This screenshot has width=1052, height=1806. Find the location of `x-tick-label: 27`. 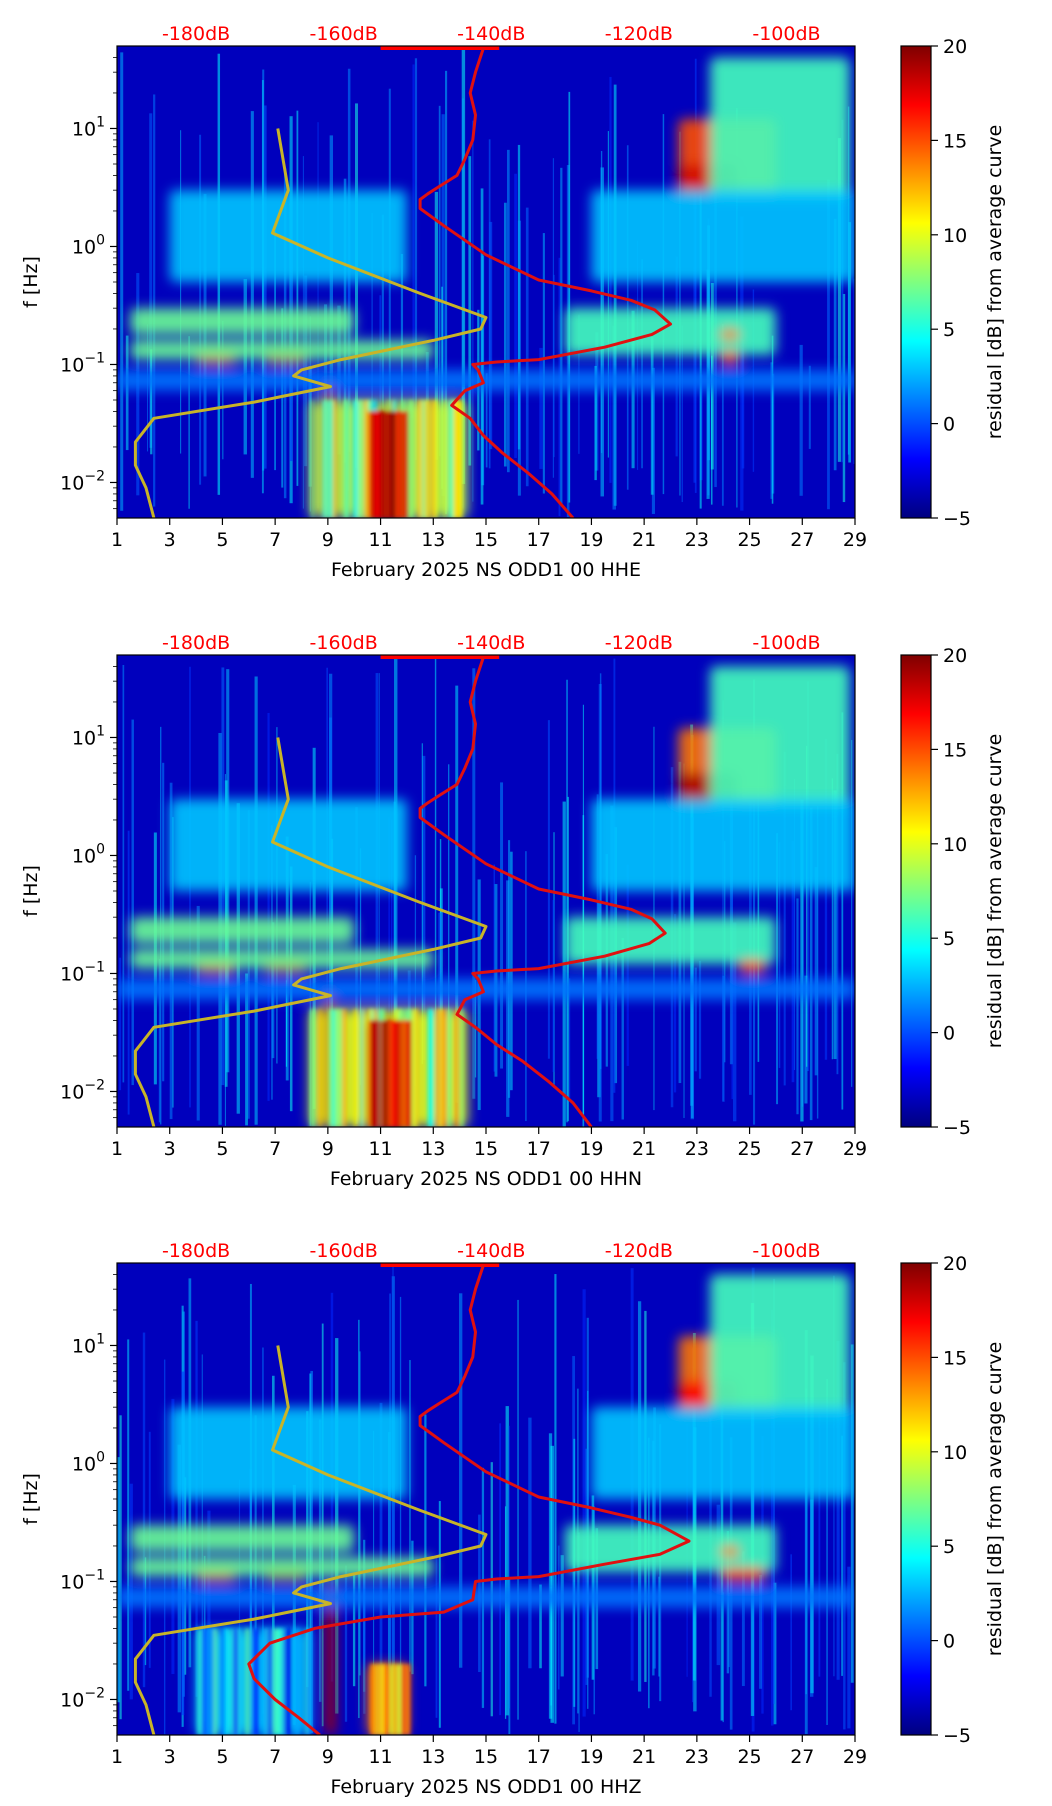

x-tick-label: 27 is located at coordinates (802, 1757).